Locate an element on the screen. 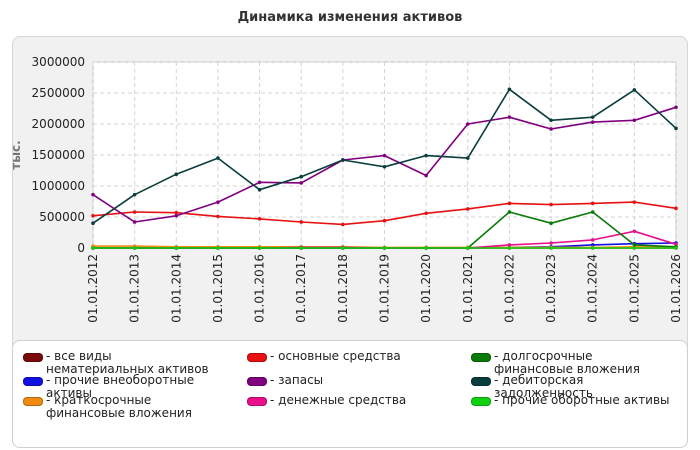 This screenshot has width=700, height=450. y-tick-label: 0 is located at coordinates (81, 248).